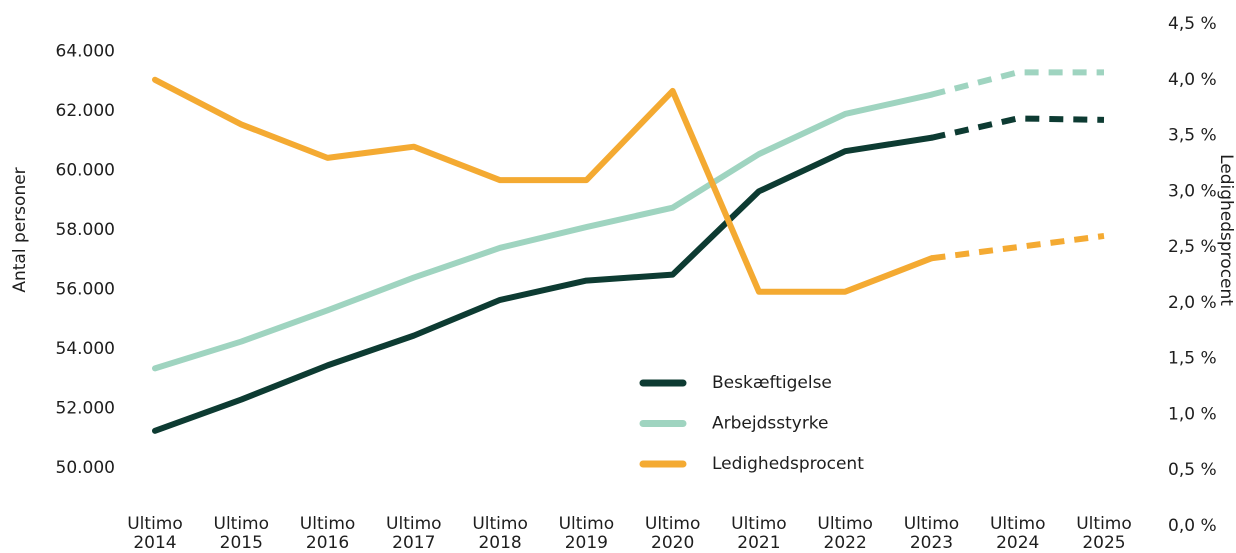  Describe the element at coordinates (759, 533) in the screenshot. I see `x-tick-label: Ultimo 2021` at that location.